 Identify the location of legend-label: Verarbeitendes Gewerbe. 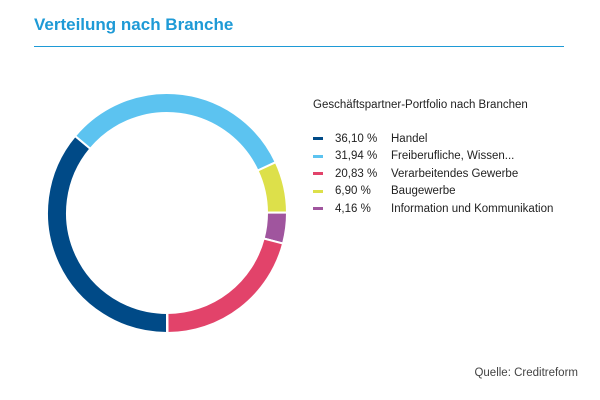
(455, 173).